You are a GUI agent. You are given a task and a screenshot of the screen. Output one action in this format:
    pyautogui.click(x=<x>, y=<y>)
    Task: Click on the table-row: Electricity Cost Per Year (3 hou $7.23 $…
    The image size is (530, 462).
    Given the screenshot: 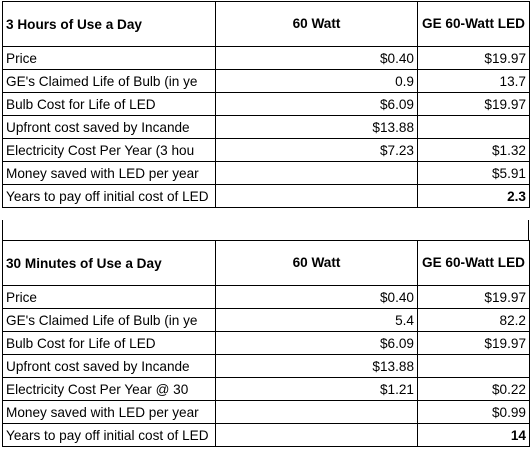 What is the action you would take?
    pyautogui.click(x=266, y=150)
    